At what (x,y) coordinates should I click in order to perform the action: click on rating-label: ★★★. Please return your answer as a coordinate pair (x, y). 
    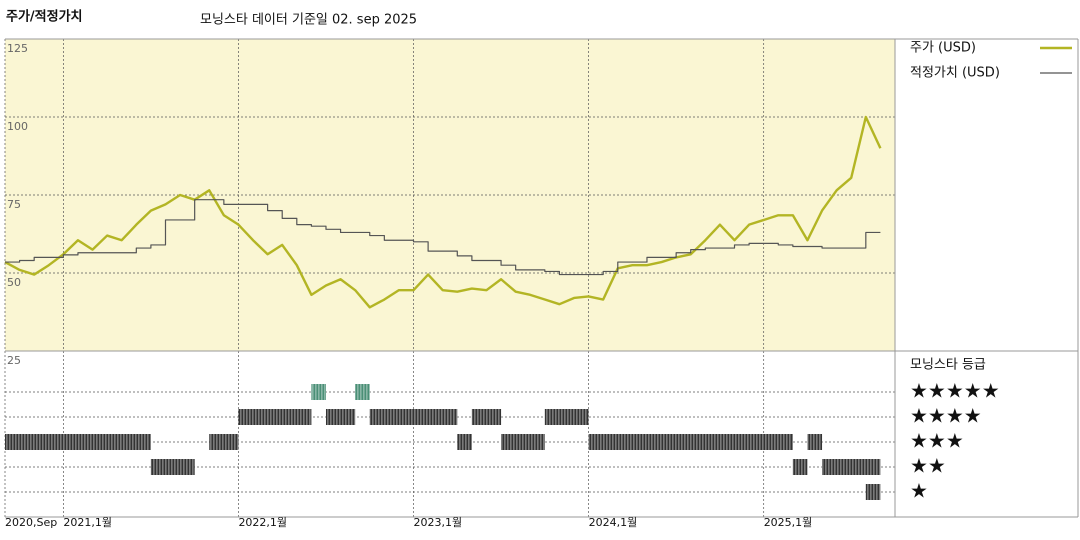
    Looking at the image, I should click on (937, 441).